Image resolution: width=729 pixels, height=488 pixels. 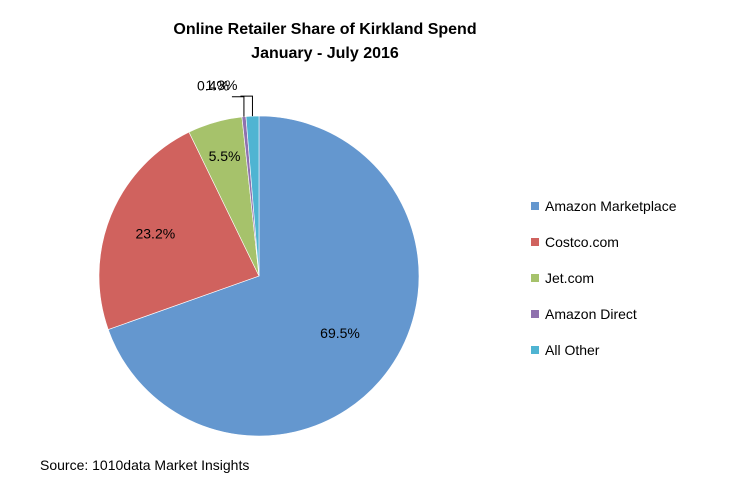 I want to click on legend-label: Amazon Direct, so click(x=591, y=314).